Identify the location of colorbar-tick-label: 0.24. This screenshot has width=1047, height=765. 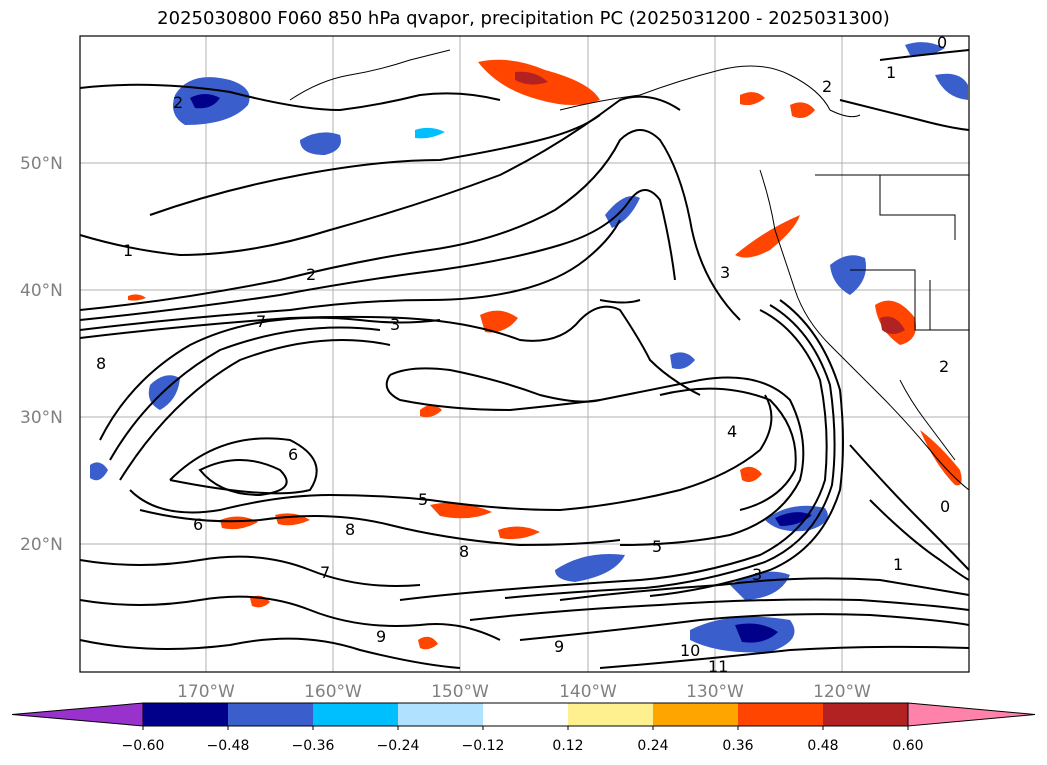
(652, 746).